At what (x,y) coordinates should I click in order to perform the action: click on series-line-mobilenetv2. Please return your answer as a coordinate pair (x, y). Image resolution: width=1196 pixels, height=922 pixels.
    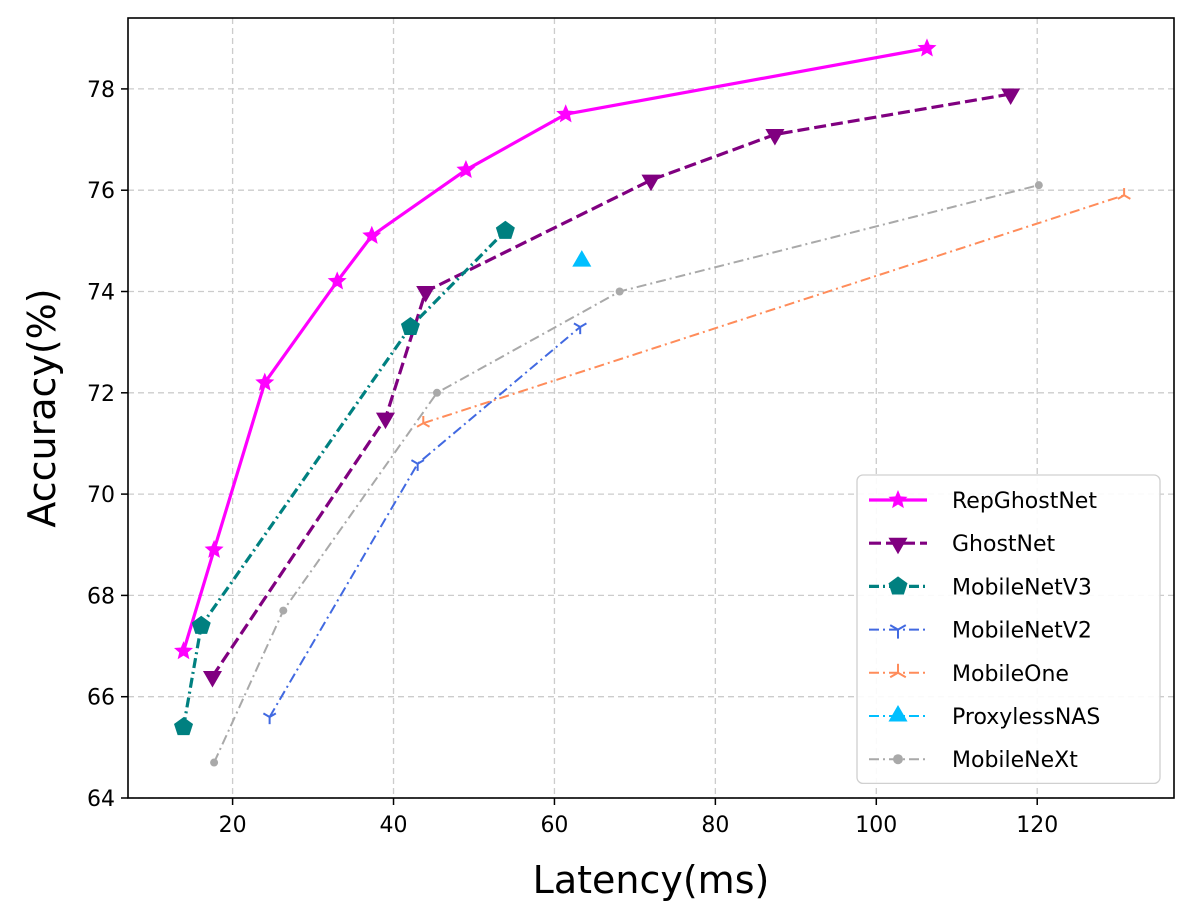
    Looking at the image, I should click on (424, 522).